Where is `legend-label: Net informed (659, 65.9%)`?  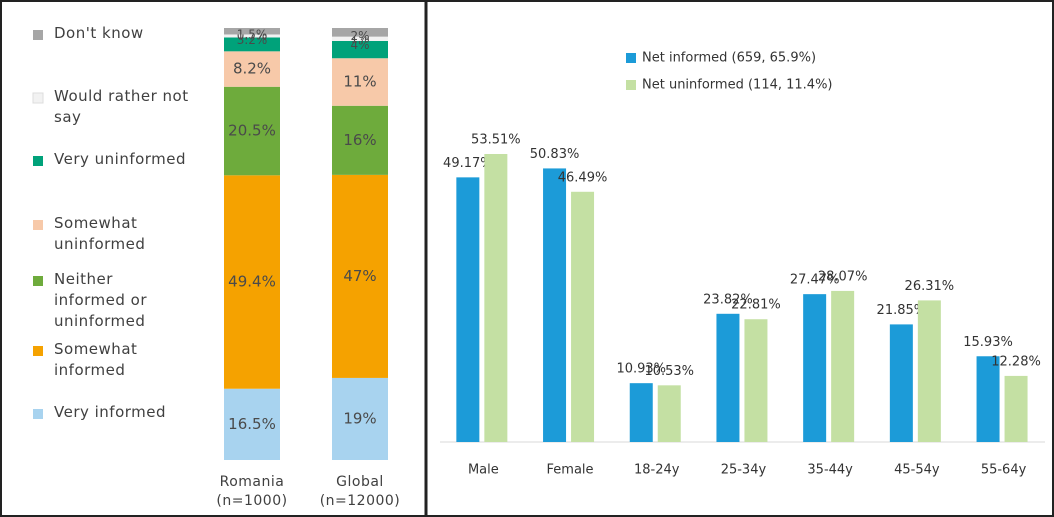
legend-label: Net informed (659, 65.9%) is located at coordinates (729, 58).